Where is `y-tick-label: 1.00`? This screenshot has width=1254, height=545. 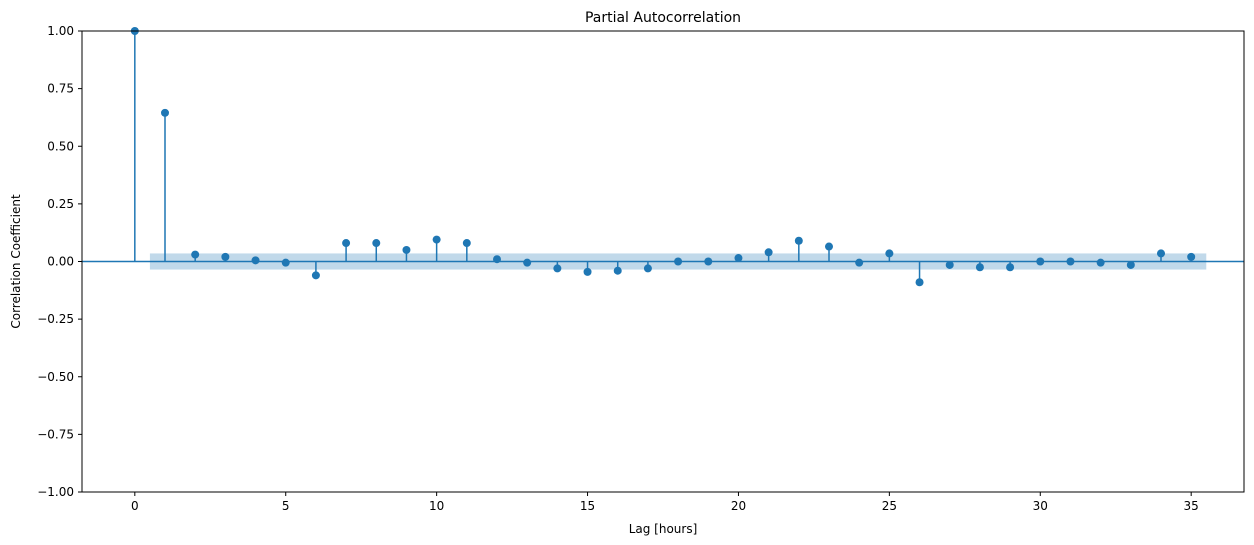
y-tick-label: 1.00 is located at coordinates (60, 31).